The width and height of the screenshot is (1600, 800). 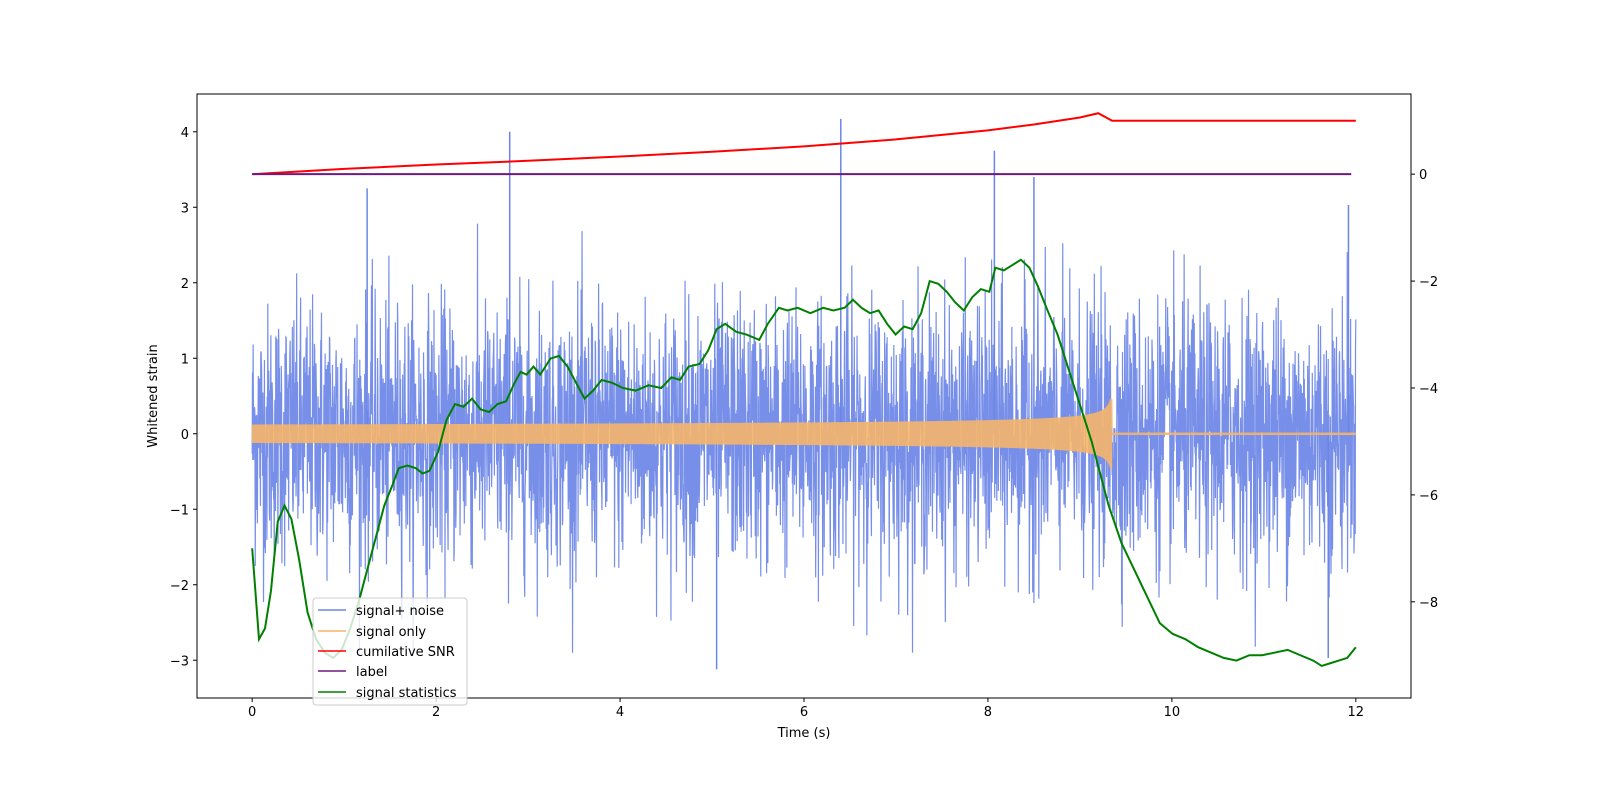 I want to click on x-tick-label: 12, so click(x=1356, y=712).